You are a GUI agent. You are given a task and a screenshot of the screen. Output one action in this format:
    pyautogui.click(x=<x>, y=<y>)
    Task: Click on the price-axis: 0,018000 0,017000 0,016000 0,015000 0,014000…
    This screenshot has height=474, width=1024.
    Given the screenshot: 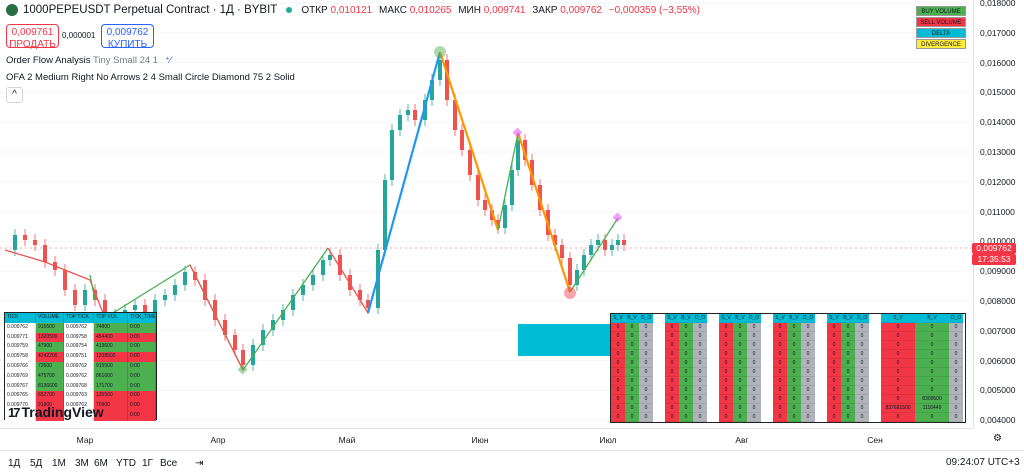 What is the action you would take?
    pyautogui.click(x=998, y=214)
    